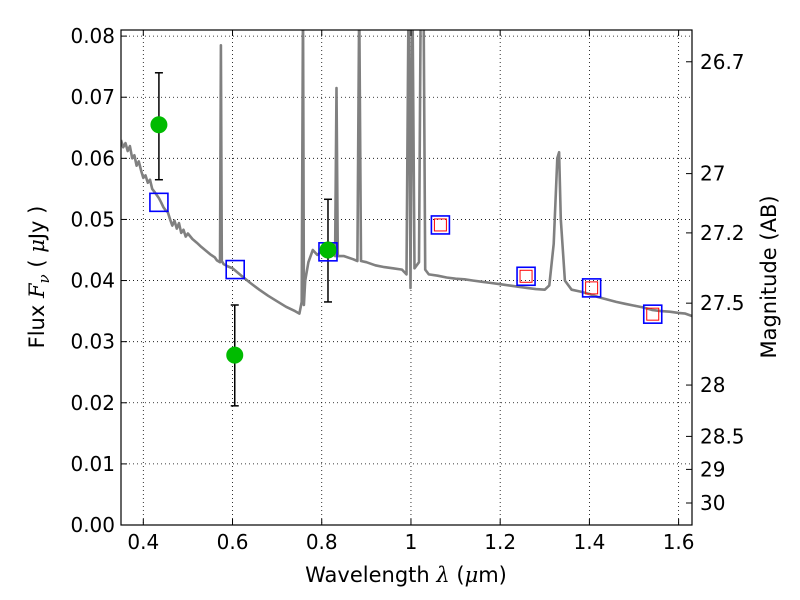 Image resolution: width=800 pixels, height=600 pixels. Describe the element at coordinates (39, 277) in the screenshot. I see `y-axis-label: Flux Fν ( μJy )` at that location.